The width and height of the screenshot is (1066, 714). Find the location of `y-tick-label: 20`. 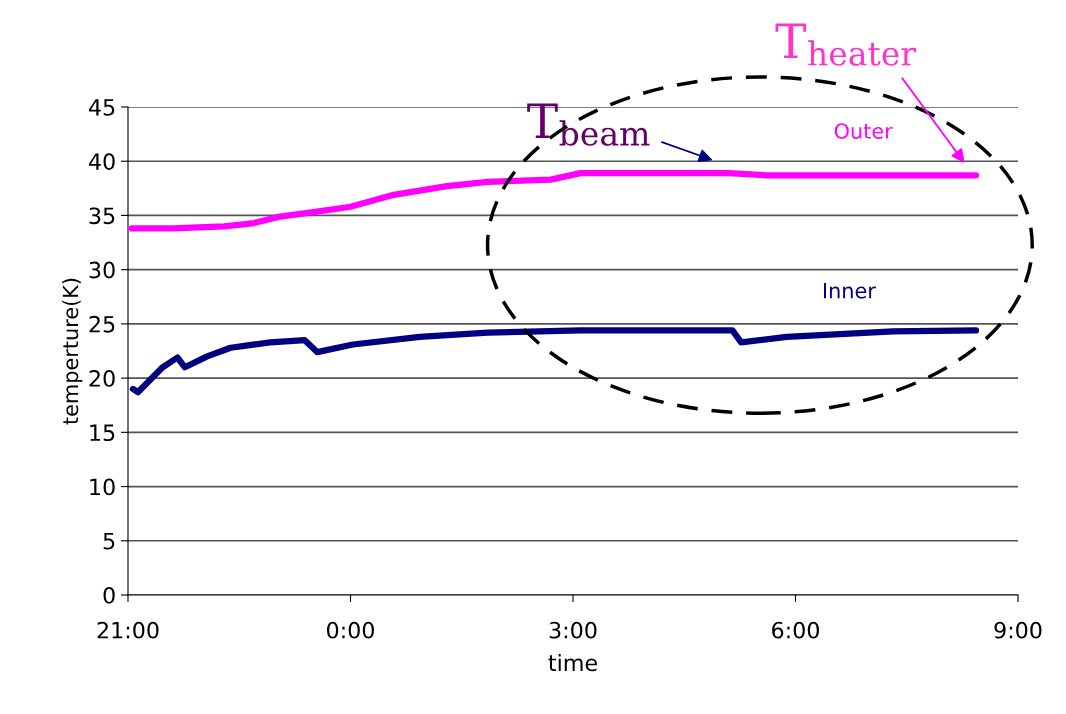

y-tick-label: 20 is located at coordinates (102, 378).